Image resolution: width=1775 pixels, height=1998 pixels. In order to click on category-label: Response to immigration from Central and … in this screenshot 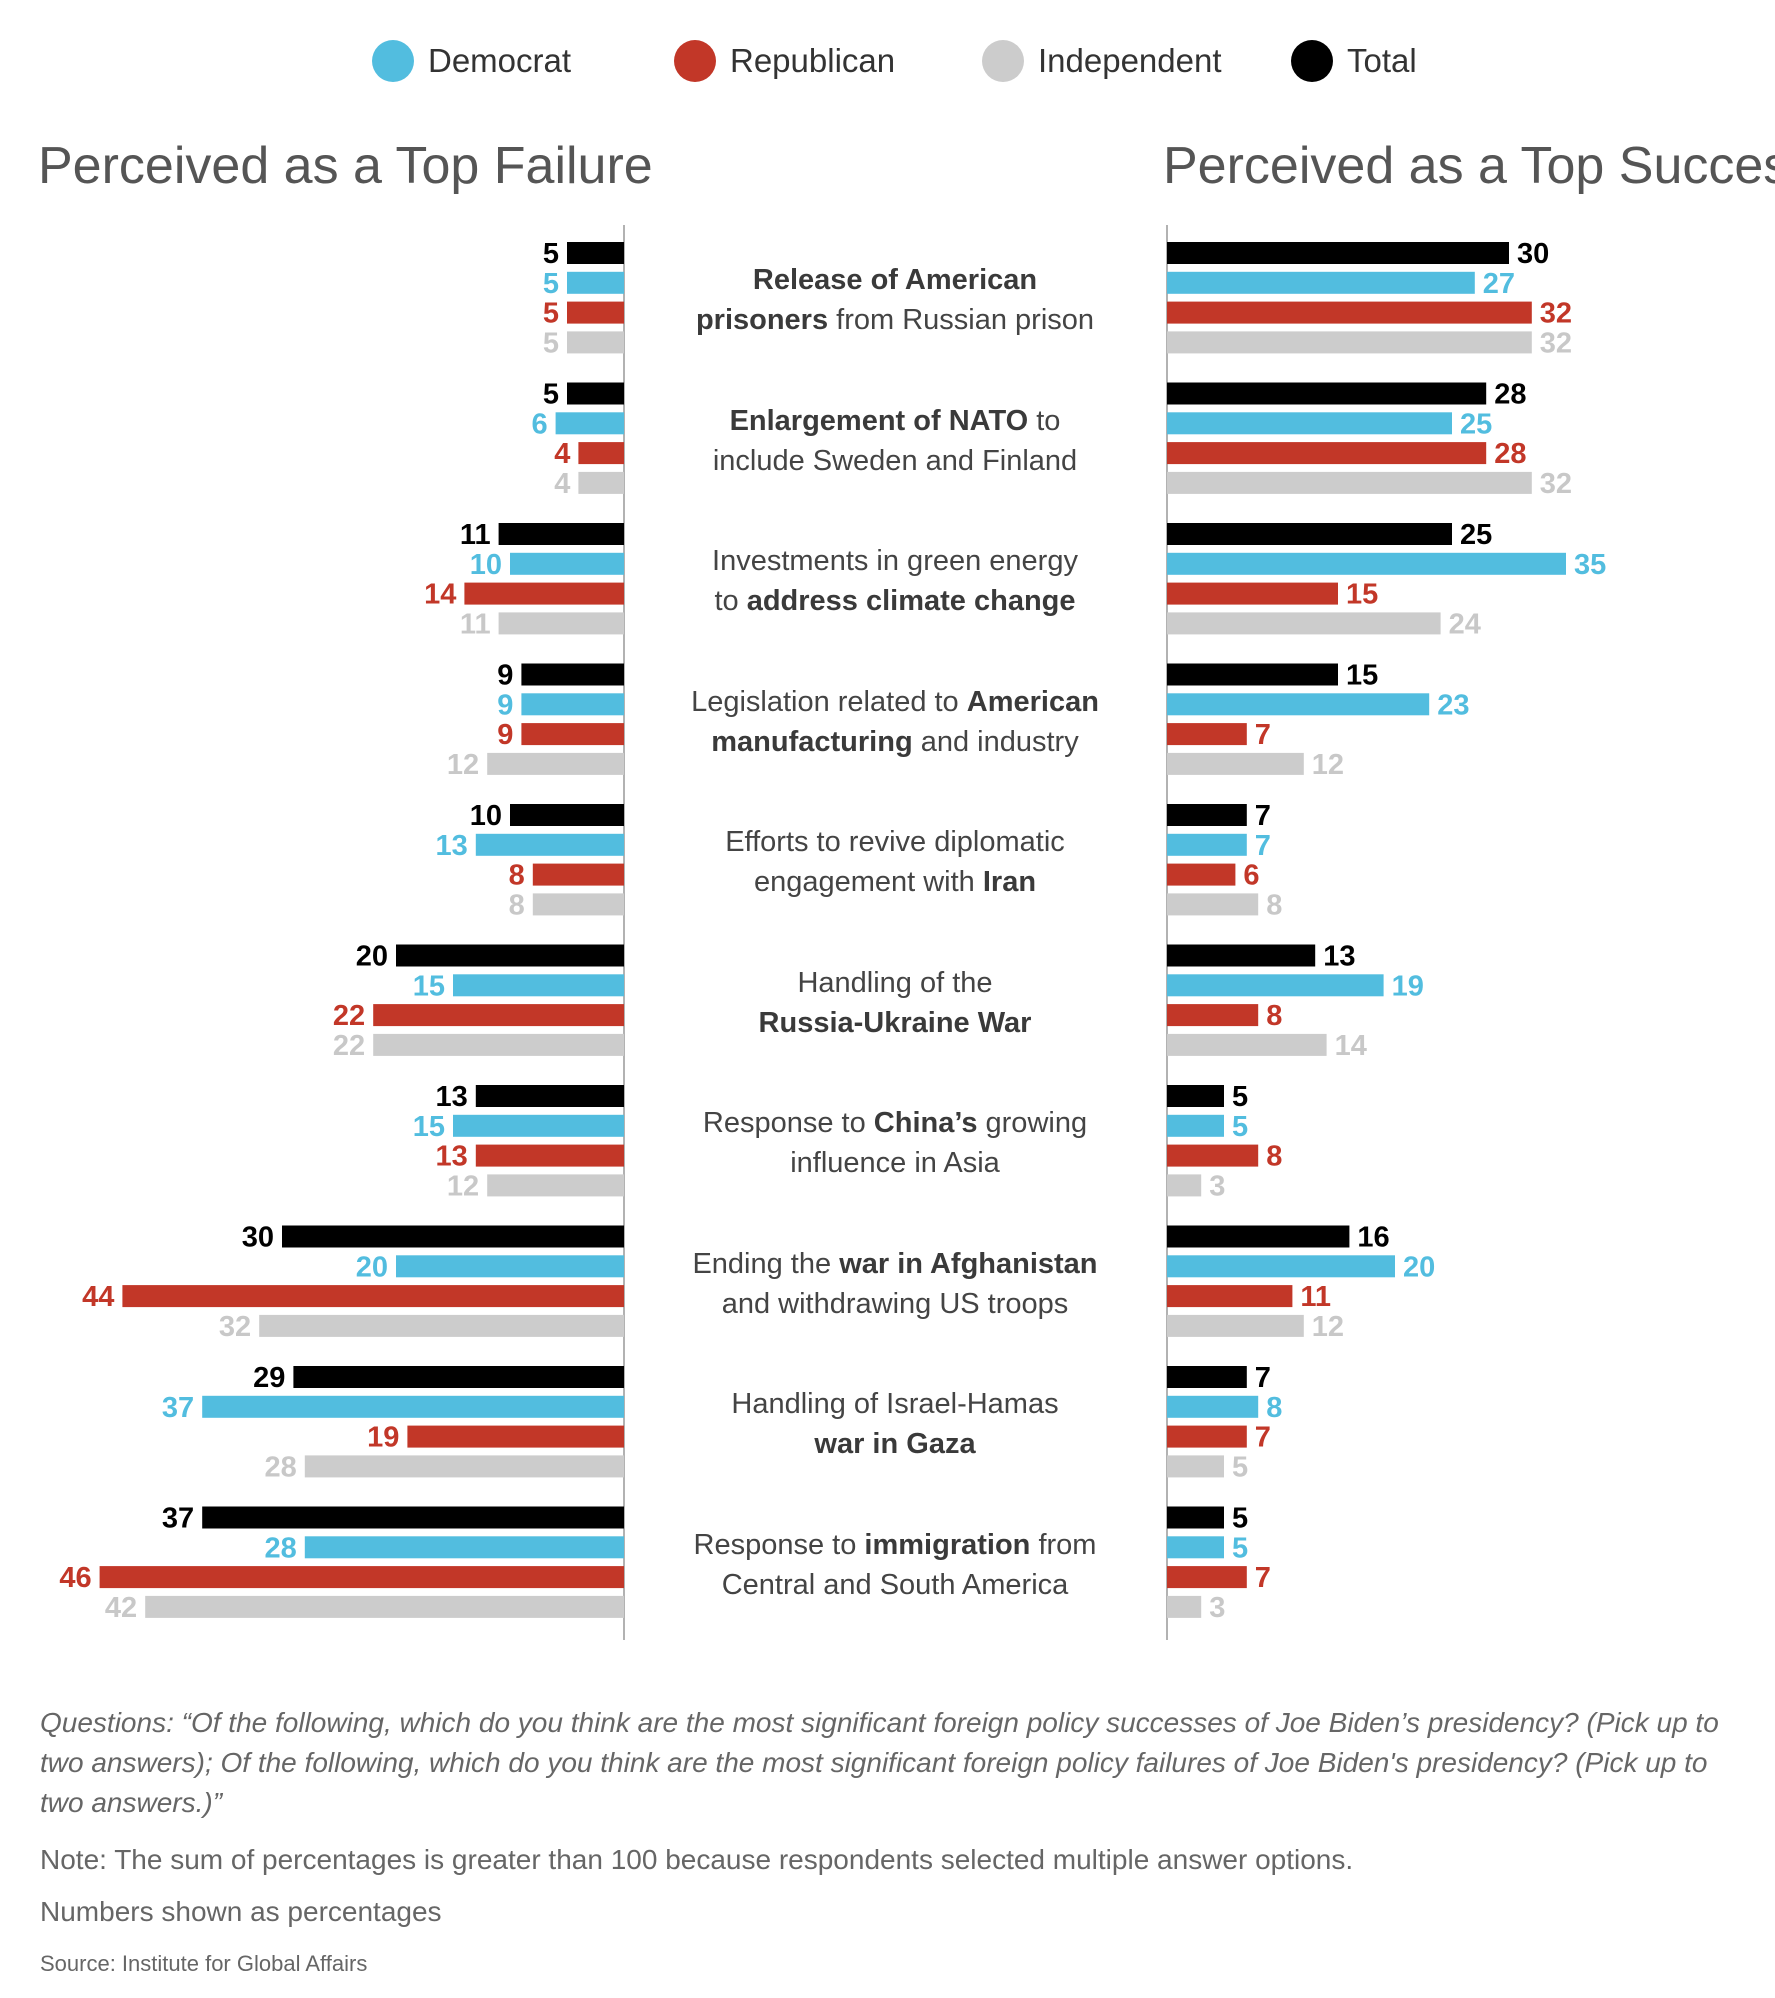, I will do `click(895, 1565)`.